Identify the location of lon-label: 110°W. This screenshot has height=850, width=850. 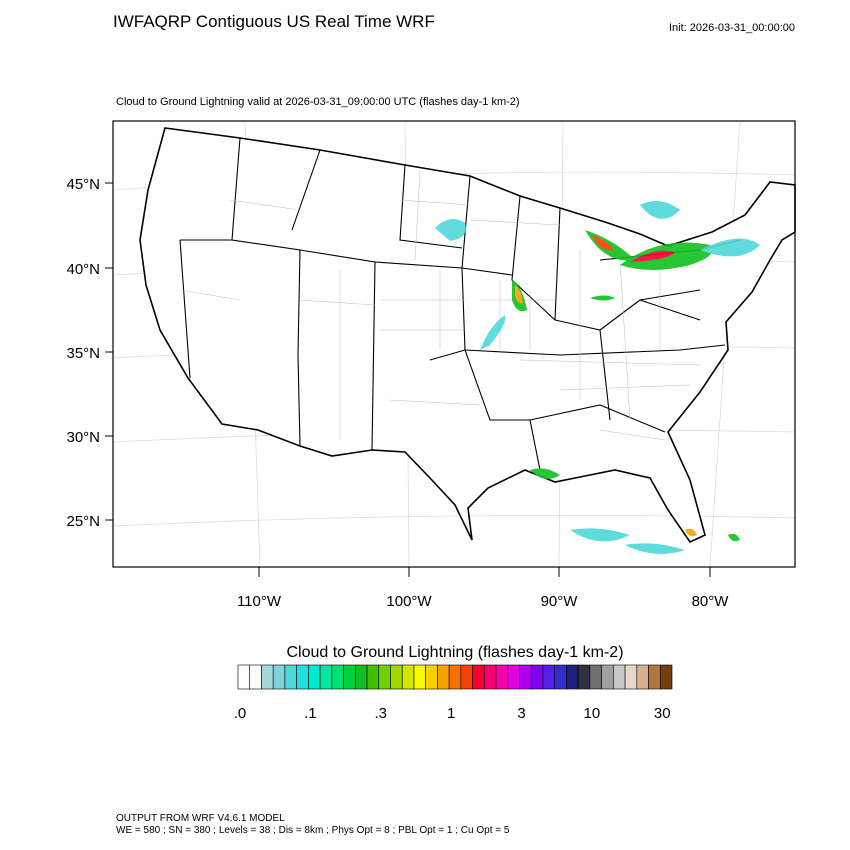
(259, 601).